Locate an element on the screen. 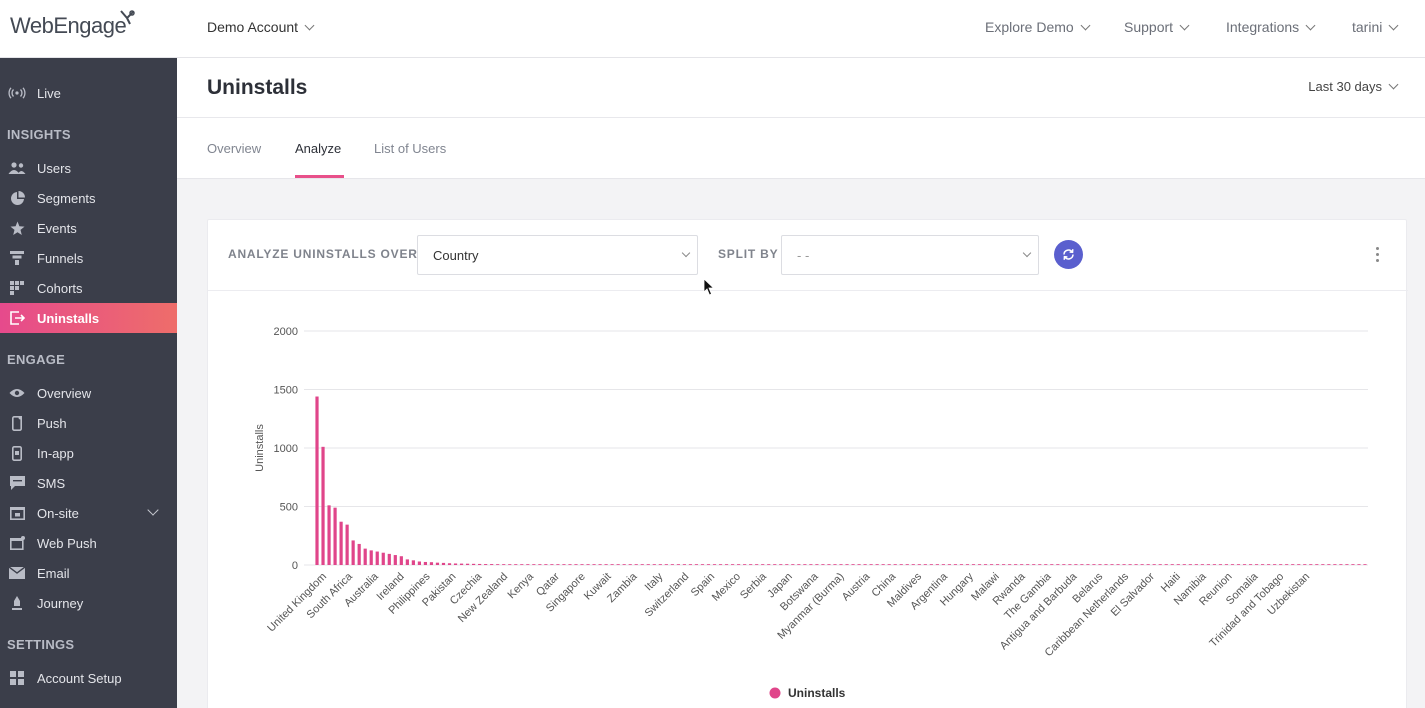 Image resolution: width=1425 pixels, height=708 pixels. user-menu: tarini is located at coordinates (1375, 27).